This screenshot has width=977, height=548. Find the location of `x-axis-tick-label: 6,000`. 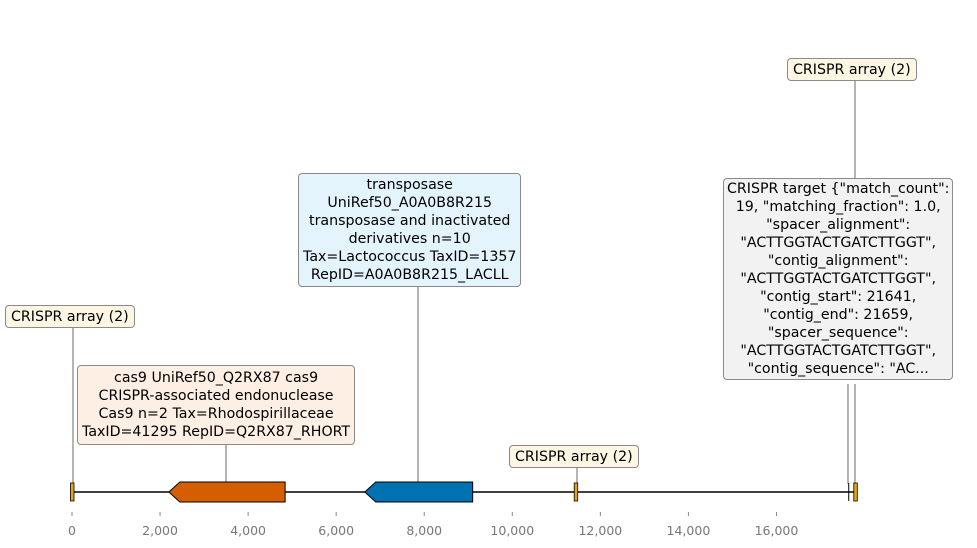

x-axis-tick-label: 6,000 is located at coordinates (336, 530).